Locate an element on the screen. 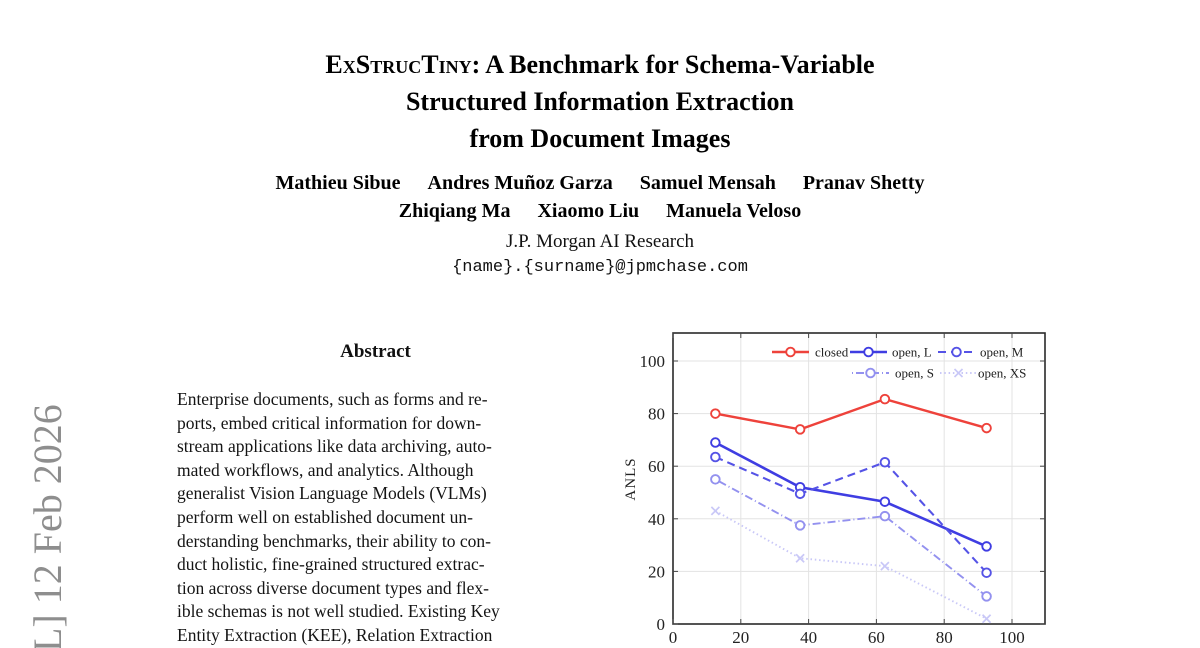 This screenshot has height=648, width=1200. arxiv-watermark: L] 12 Feb 2026 is located at coordinates (47, 526).